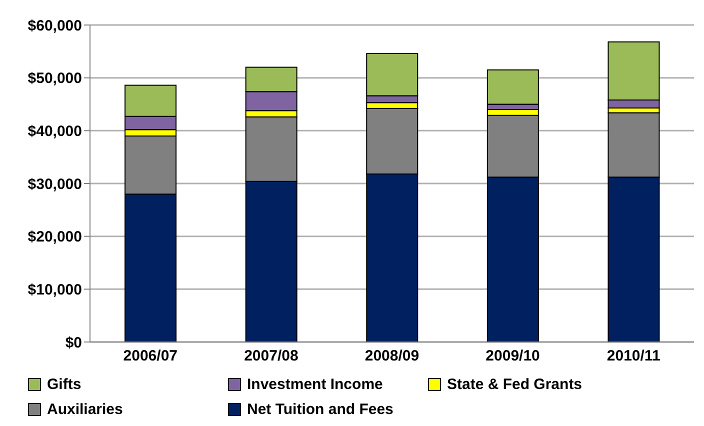  What do you see at coordinates (392, 356) in the screenshot?
I see `x-tick-label: 2008/09` at bounding box center [392, 356].